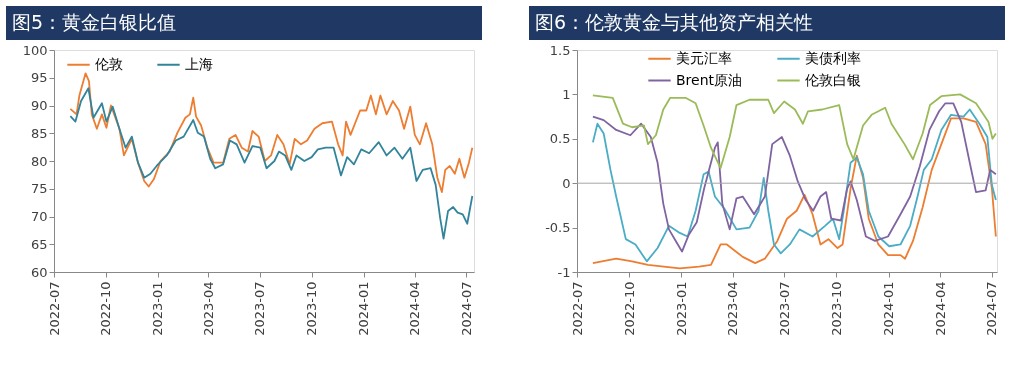 Image resolution: width=1035 pixels, height=372 pixels. I want to click on legend-label: 美元汇率, so click(704, 57).